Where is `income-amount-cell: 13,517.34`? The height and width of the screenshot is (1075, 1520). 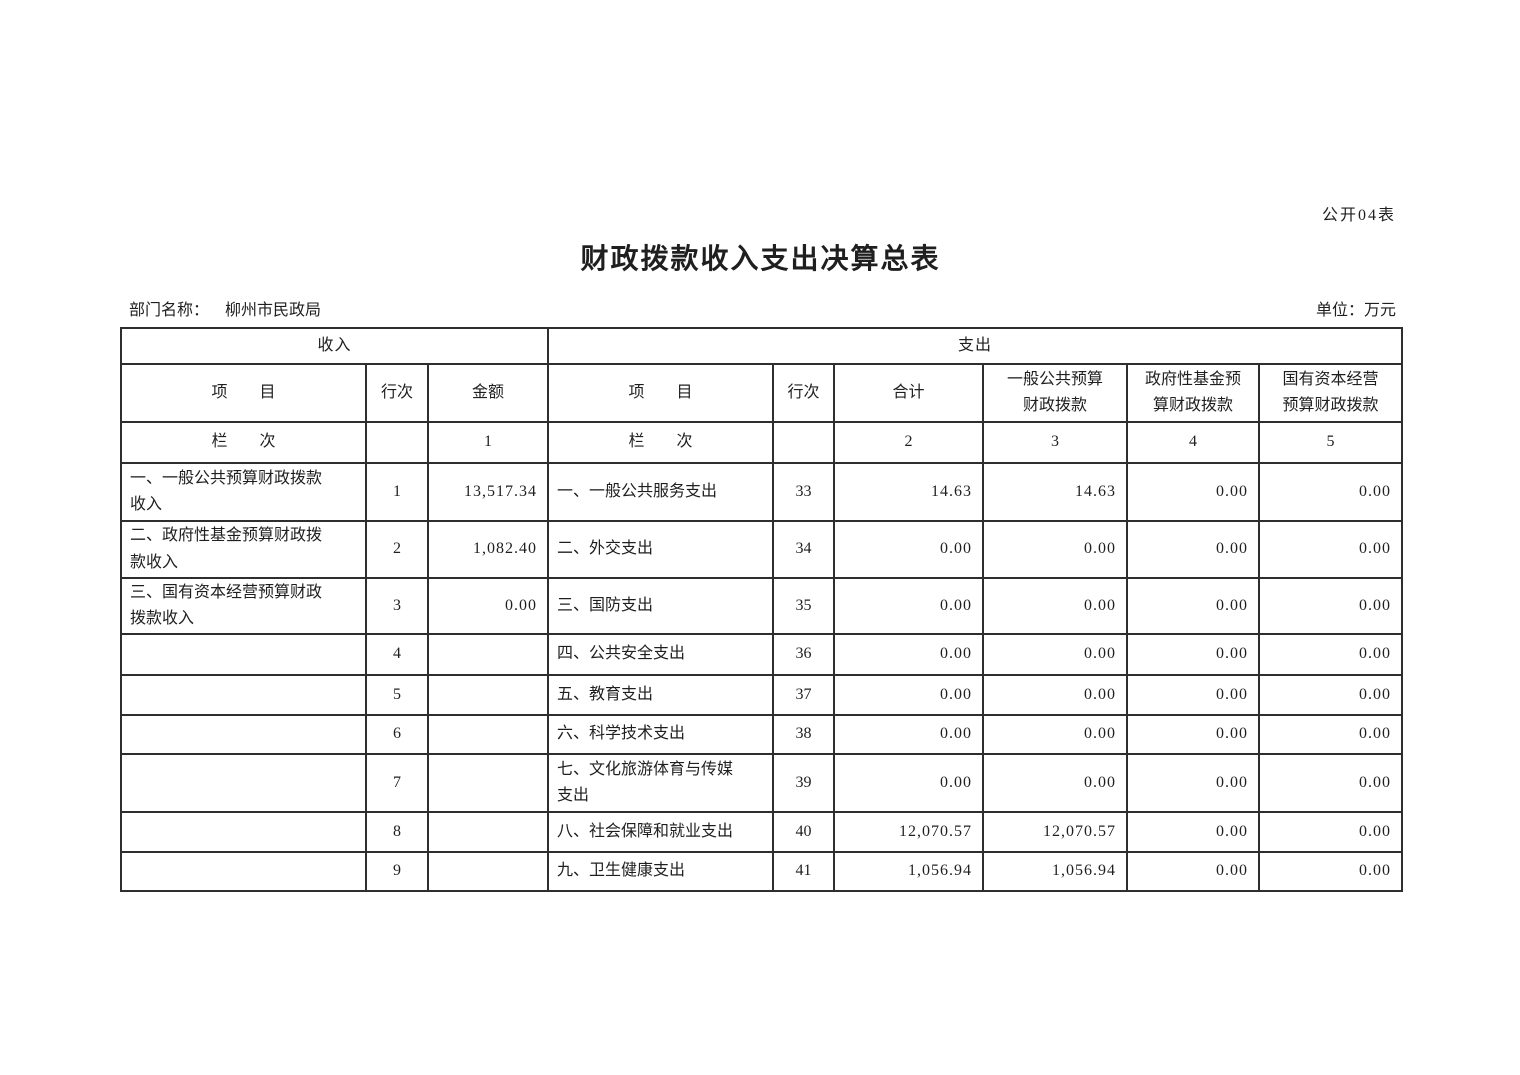 income-amount-cell: 13,517.34 is located at coordinates (488, 492).